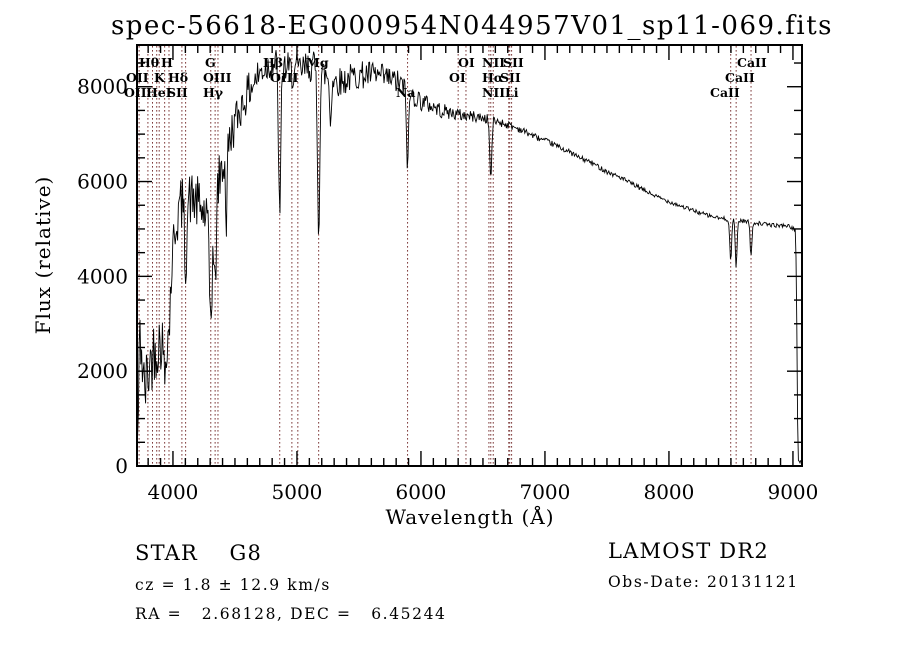 This screenshot has height=649, width=900. I want to click on y-tick-label: 6000, so click(102, 182).